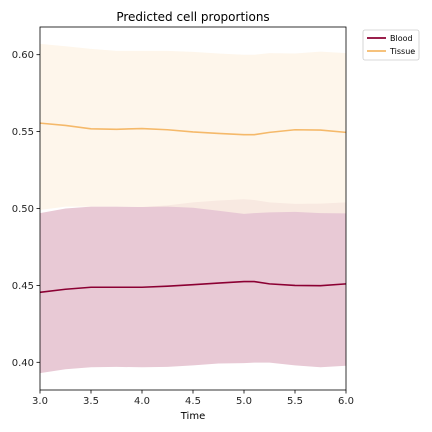 This screenshot has width=432, height=432. Describe the element at coordinates (192, 17) in the screenshot. I see `chart-title: Predicted cell proportions` at that location.